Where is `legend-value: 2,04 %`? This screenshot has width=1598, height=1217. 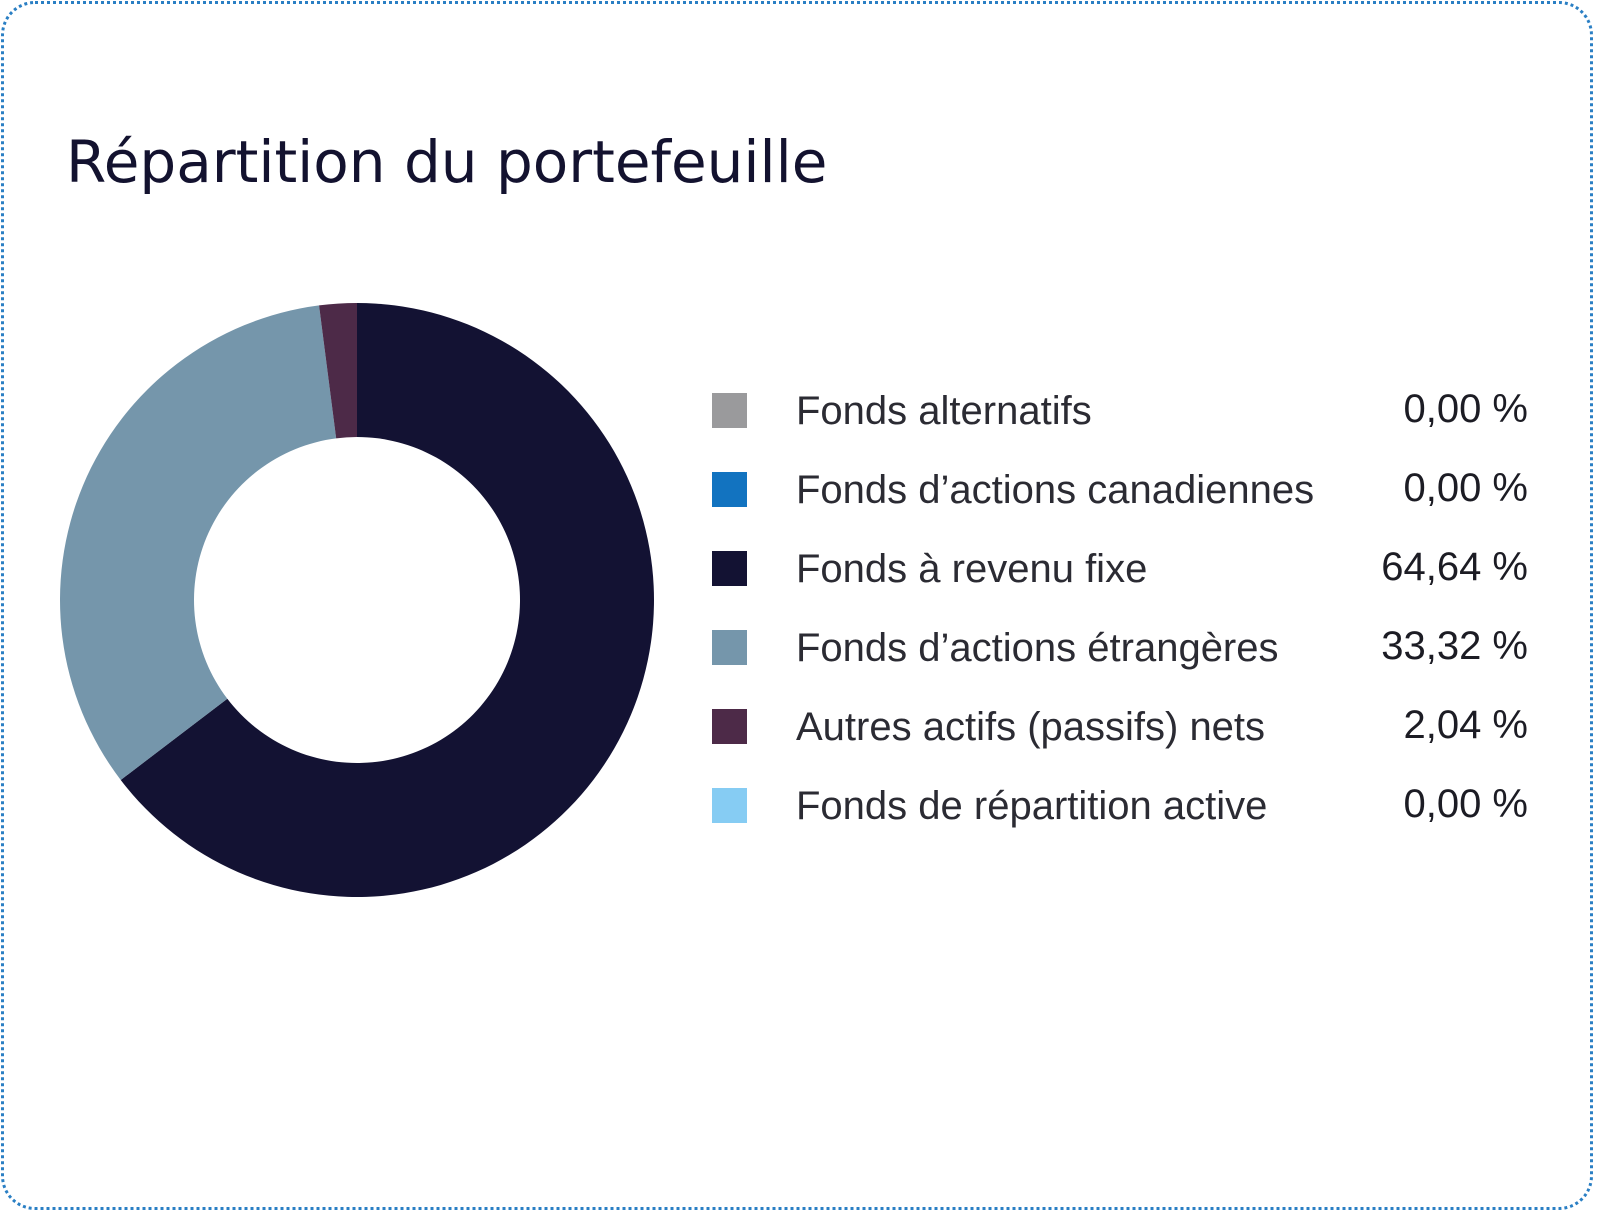
legend-value: 2,04 % is located at coordinates (1465, 725).